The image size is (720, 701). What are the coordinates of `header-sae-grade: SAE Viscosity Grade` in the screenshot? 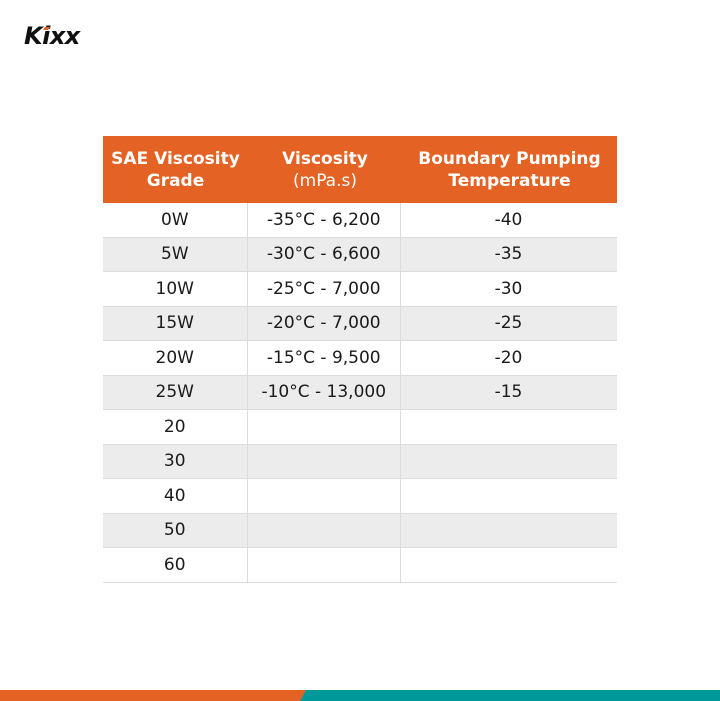 It's located at (175, 169).